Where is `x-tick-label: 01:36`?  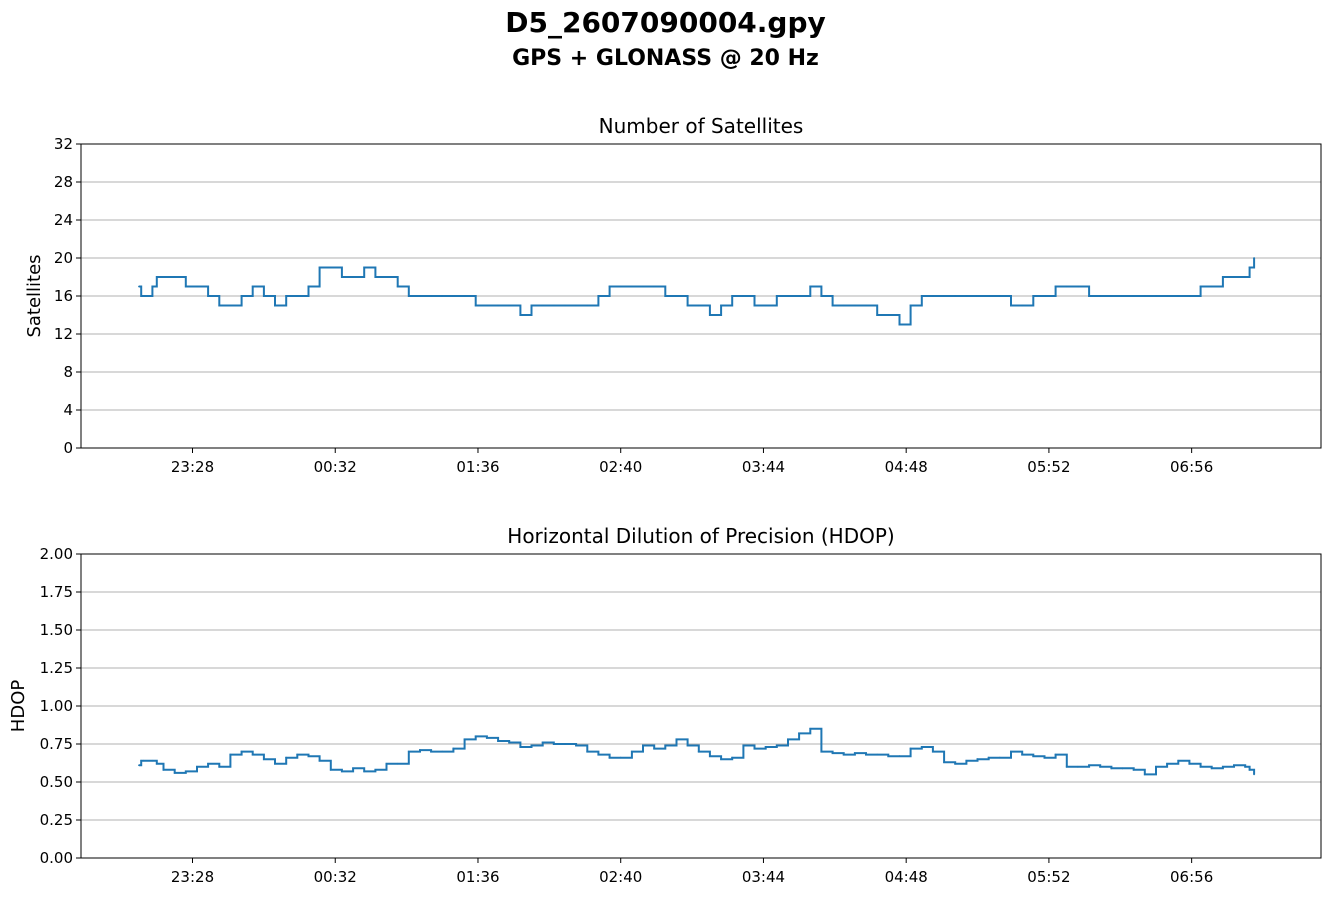 x-tick-label: 01:36 is located at coordinates (477, 467).